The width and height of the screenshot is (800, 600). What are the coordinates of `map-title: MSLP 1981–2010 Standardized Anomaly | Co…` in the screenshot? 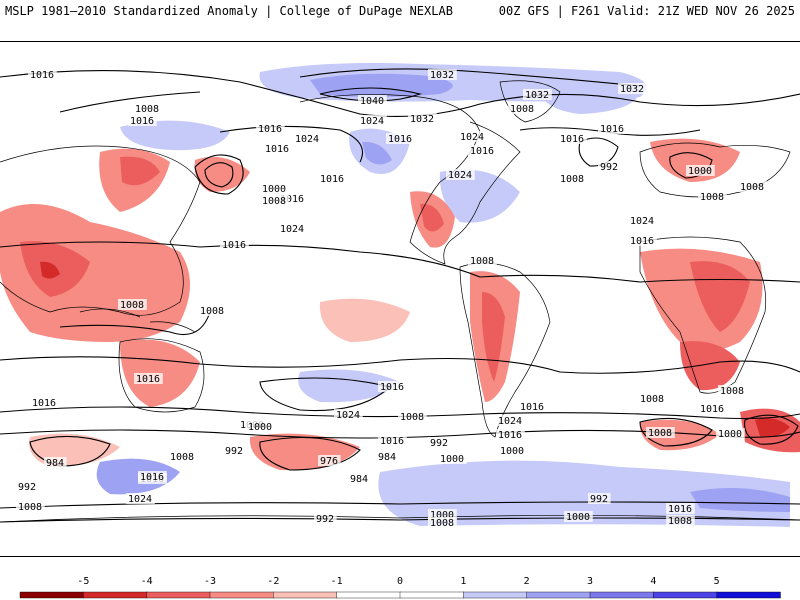 It's located at (229, 11).